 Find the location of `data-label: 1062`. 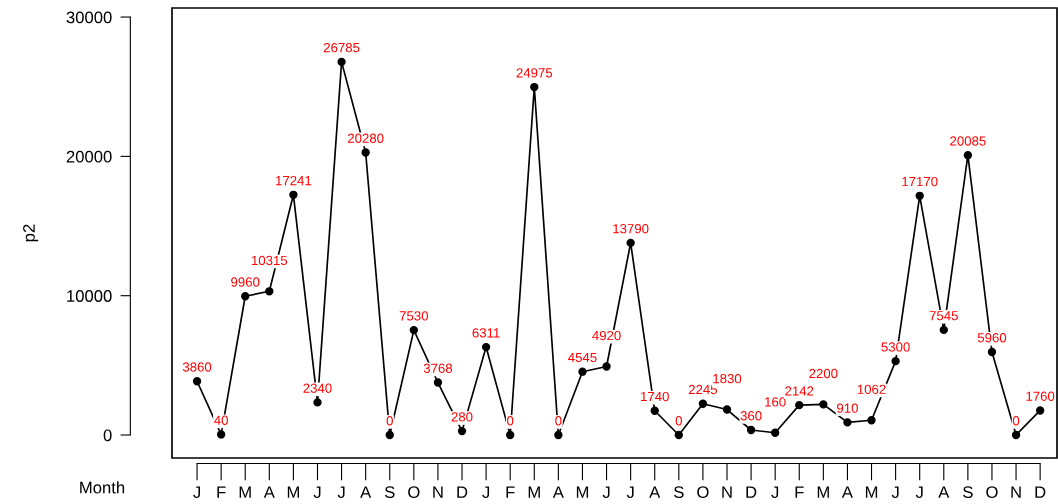

data-label: 1062 is located at coordinates (871, 389).